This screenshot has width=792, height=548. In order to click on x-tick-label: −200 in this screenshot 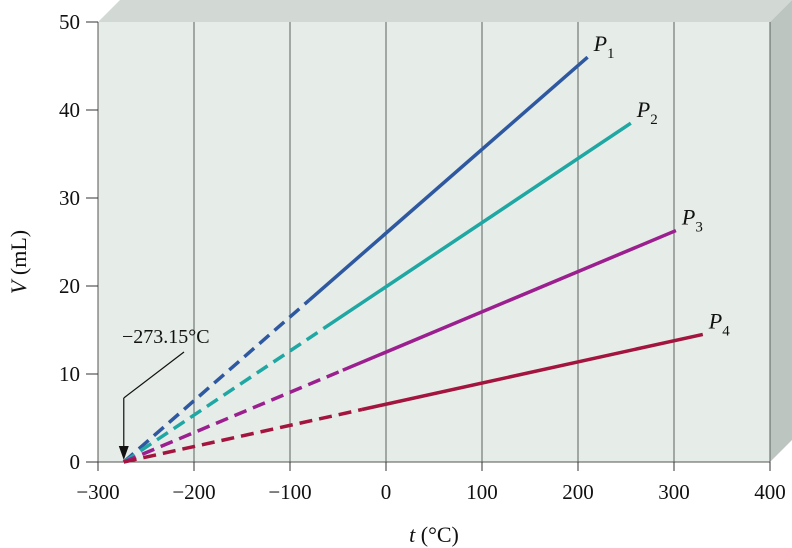, I will do `click(193, 492)`.